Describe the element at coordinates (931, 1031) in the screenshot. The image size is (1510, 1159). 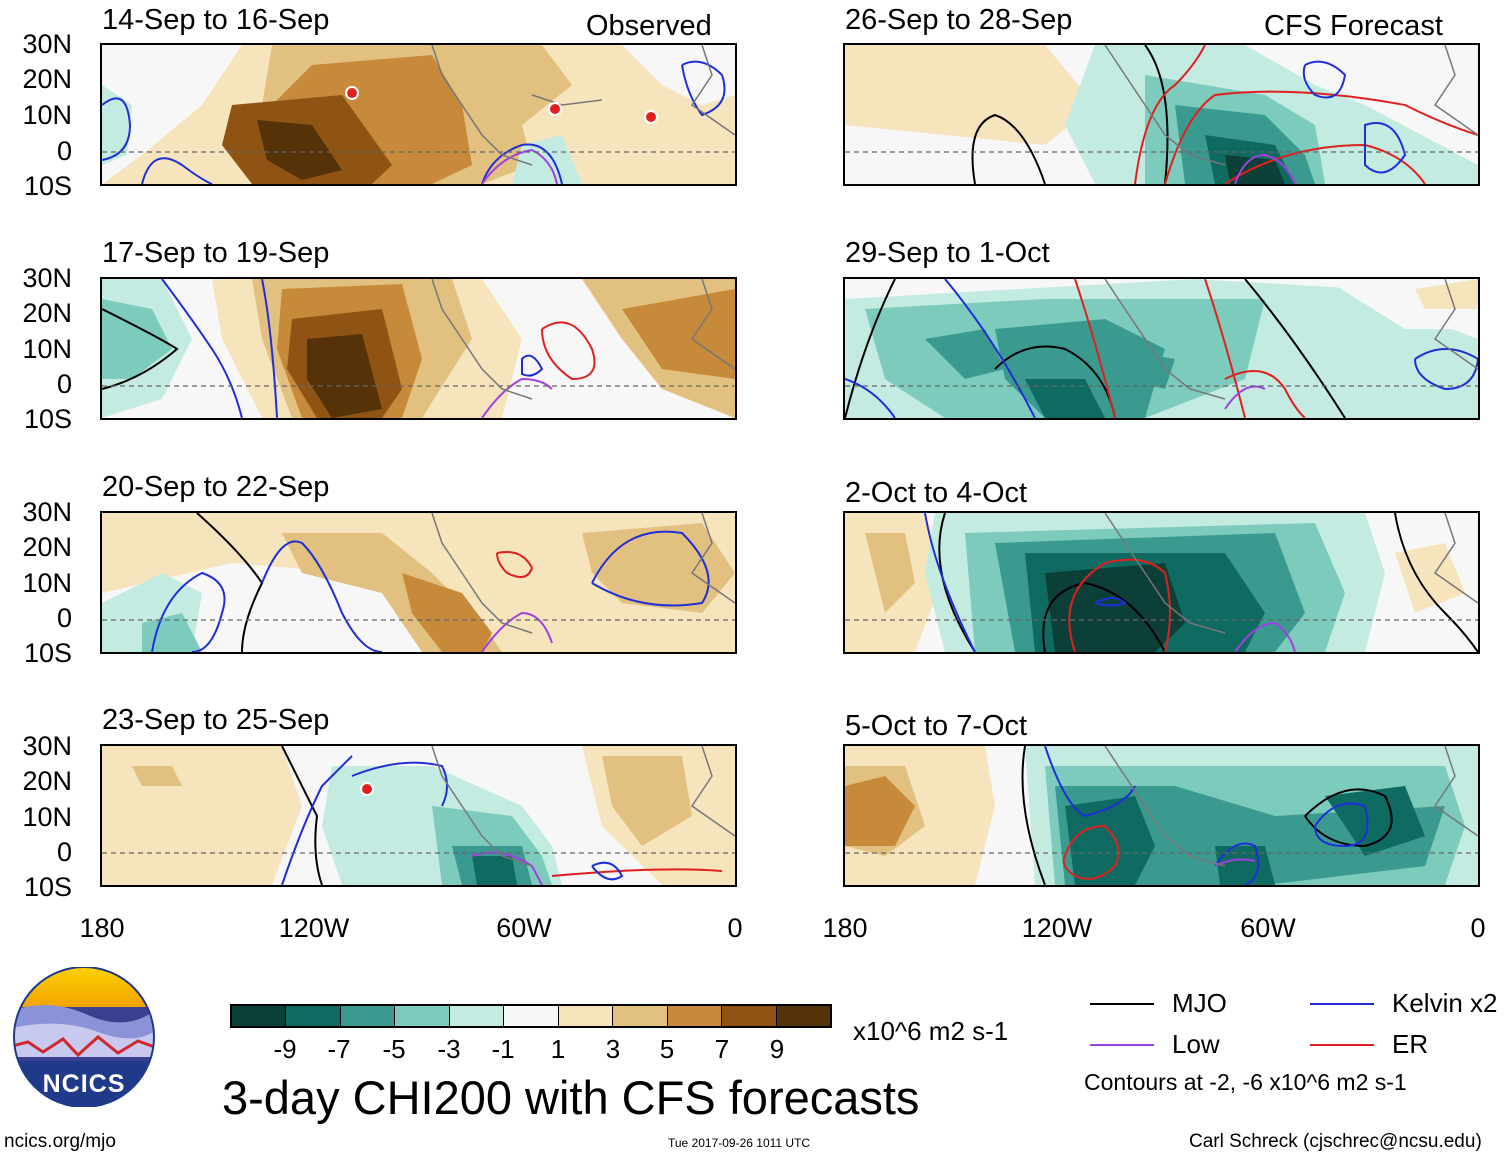
I see `colorbar-units: x10^6 m2 s-1` at that location.